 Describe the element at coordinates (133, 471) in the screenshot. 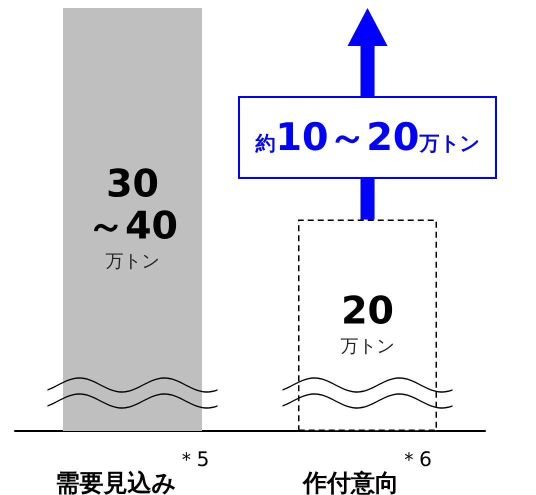

I see `x-tick-label: 需要見込み＊5` at that location.